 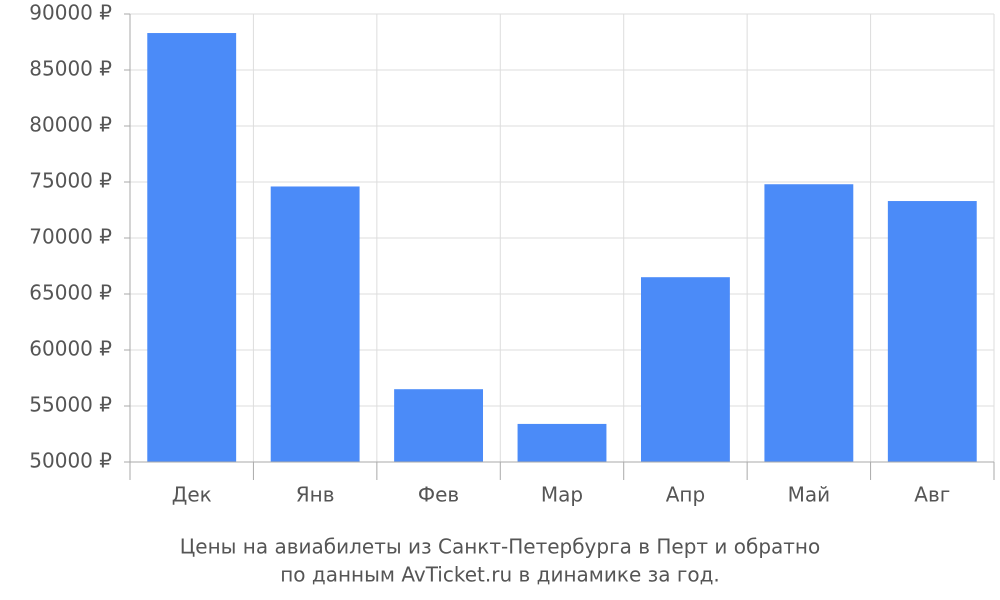 I want to click on y-tick-label: 55000 ₽, so click(x=70, y=405).